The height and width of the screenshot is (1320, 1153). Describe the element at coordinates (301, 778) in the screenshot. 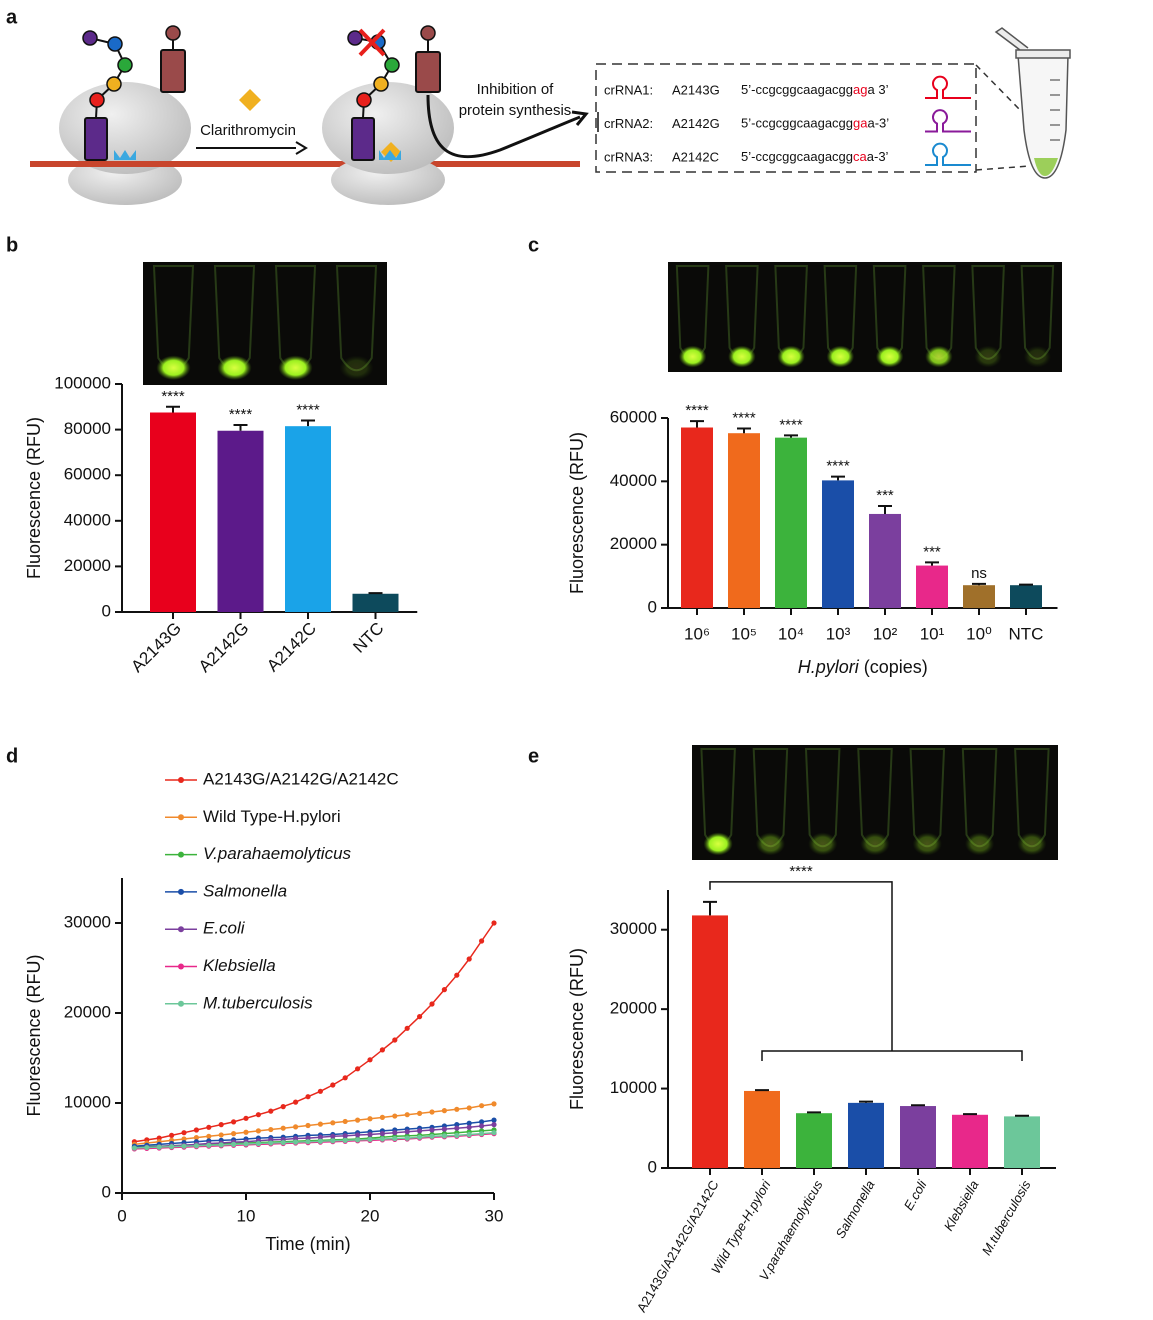

I see `legend-label: A2143G/A2142G/A2142C` at that location.